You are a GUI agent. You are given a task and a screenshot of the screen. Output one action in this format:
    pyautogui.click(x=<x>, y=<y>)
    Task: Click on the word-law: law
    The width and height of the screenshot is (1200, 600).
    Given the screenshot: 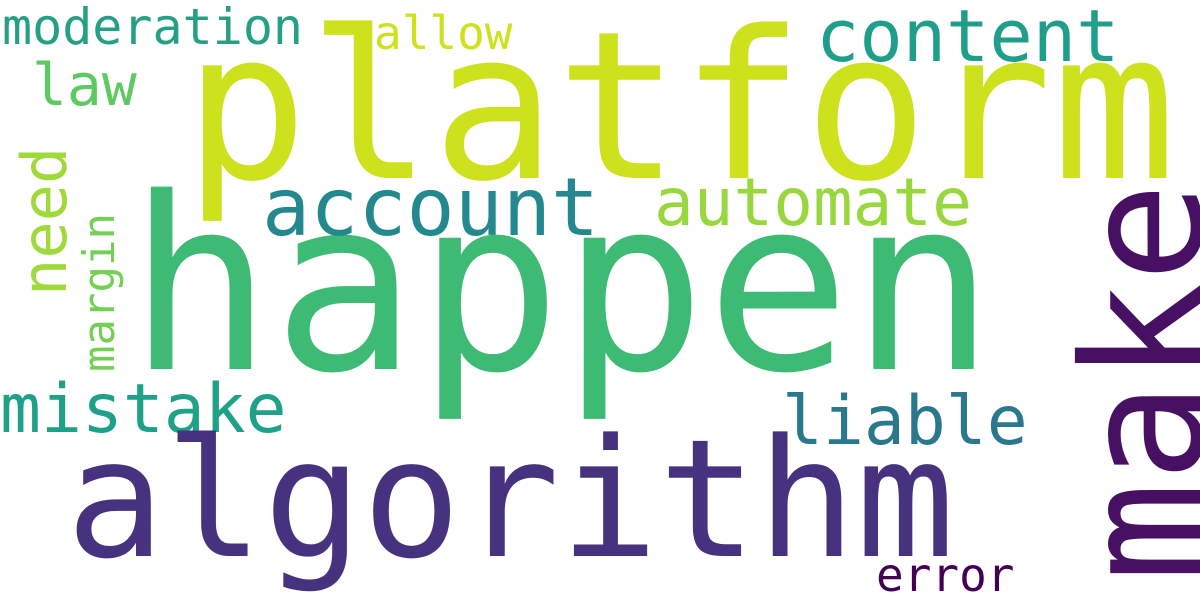 What is the action you would take?
    pyautogui.click(x=84, y=85)
    